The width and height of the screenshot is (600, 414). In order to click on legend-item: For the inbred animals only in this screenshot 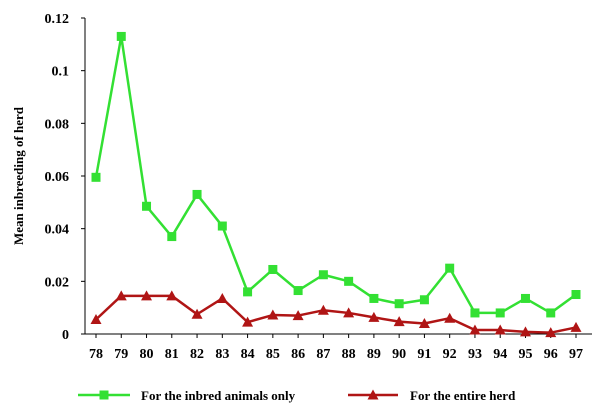, I will do `click(187, 395)`.